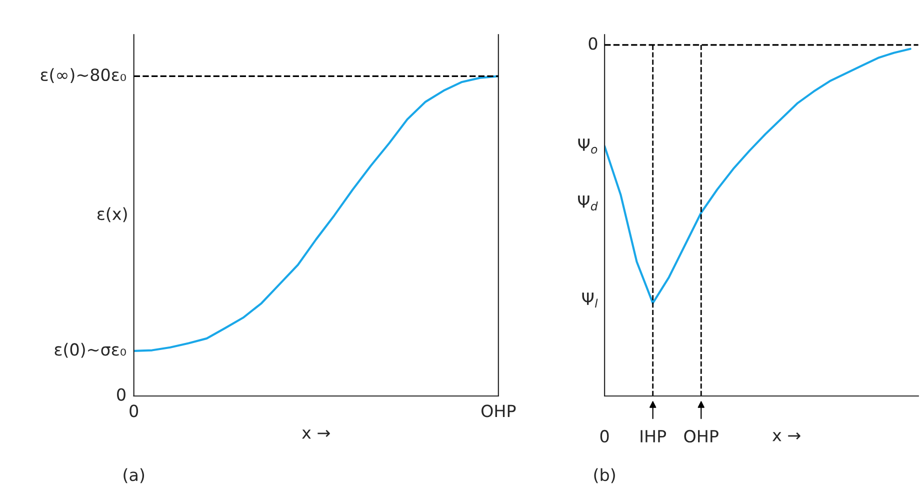 The height and width of the screenshot is (495, 923). What do you see at coordinates (134, 476) in the screenshot?
I see `text: (a)` at bounding box center [134, 476].